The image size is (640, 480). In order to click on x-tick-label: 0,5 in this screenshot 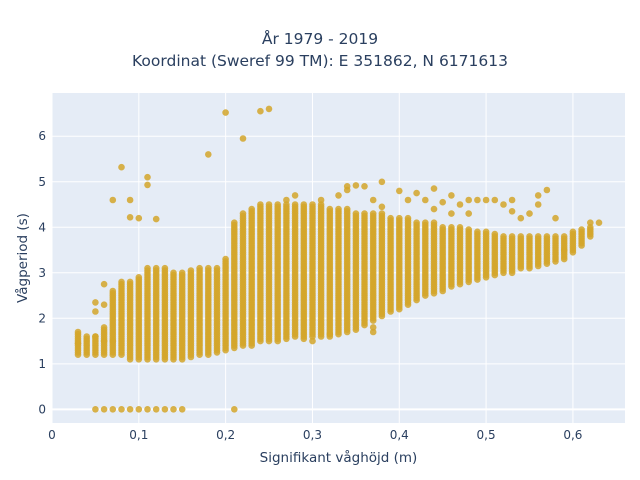, I will do `click(486, 435)`.